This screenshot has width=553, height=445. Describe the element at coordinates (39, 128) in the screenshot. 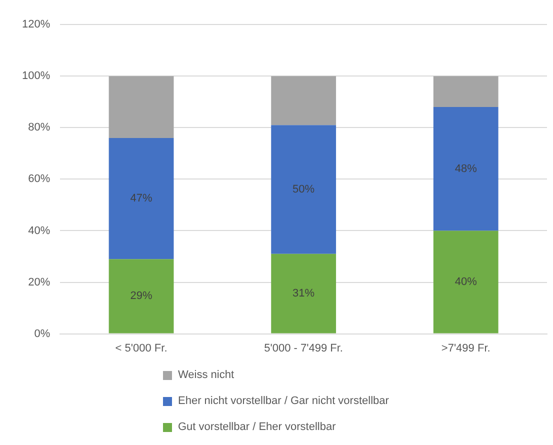

I see `y-tick-label: 80%` at that location.